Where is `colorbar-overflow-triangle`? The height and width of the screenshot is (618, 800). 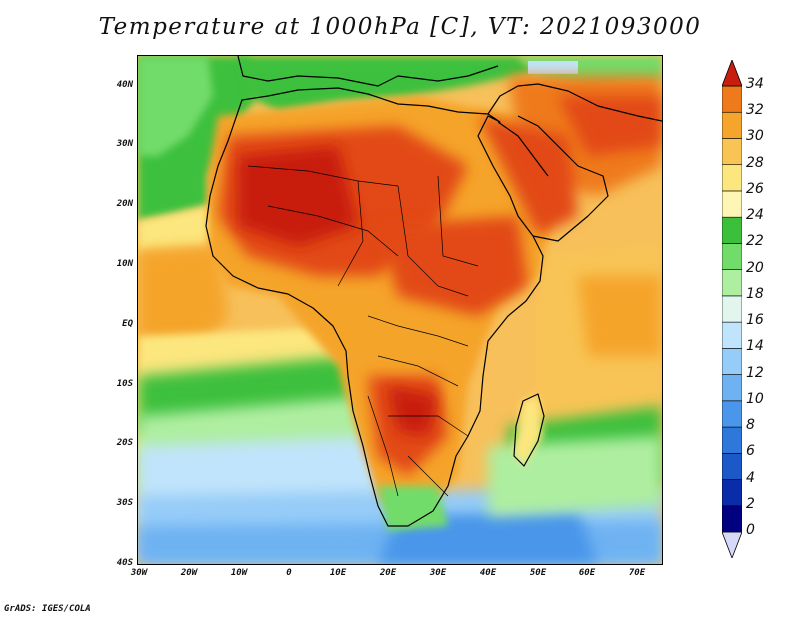 colorbar-overflow-triangle is located at coordinates (732, 73).